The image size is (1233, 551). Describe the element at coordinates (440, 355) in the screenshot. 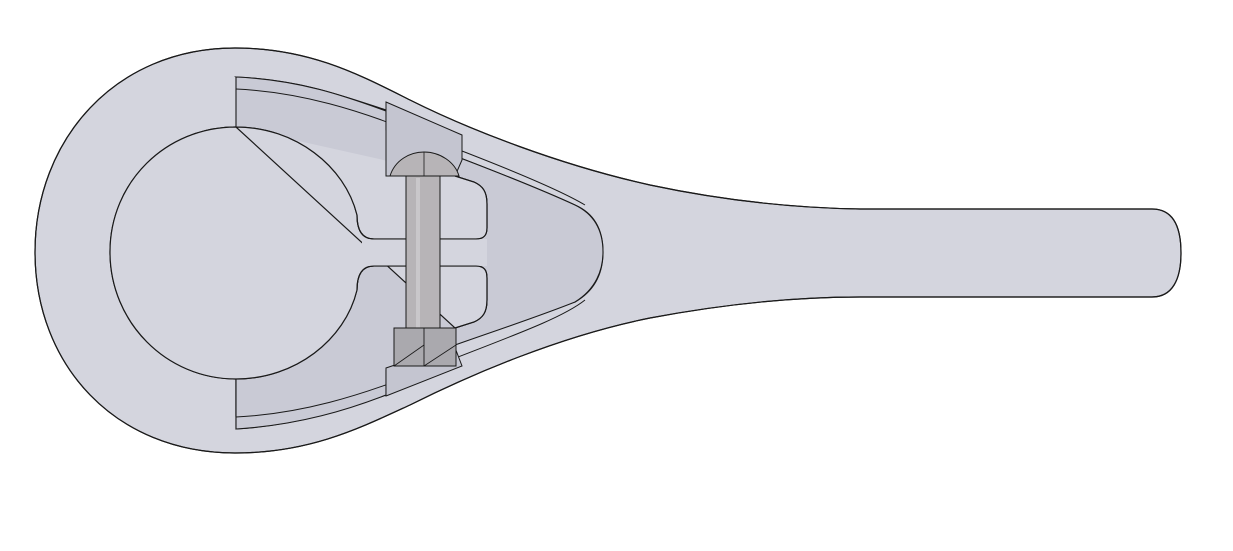

I see `hex-nut-chamfer-right` at that location.